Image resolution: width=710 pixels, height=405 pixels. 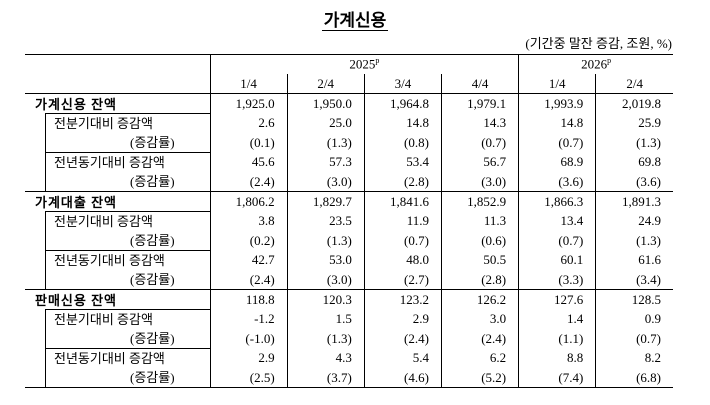 I want to click on value-cell: 53.0, so click(x=325, y=260).